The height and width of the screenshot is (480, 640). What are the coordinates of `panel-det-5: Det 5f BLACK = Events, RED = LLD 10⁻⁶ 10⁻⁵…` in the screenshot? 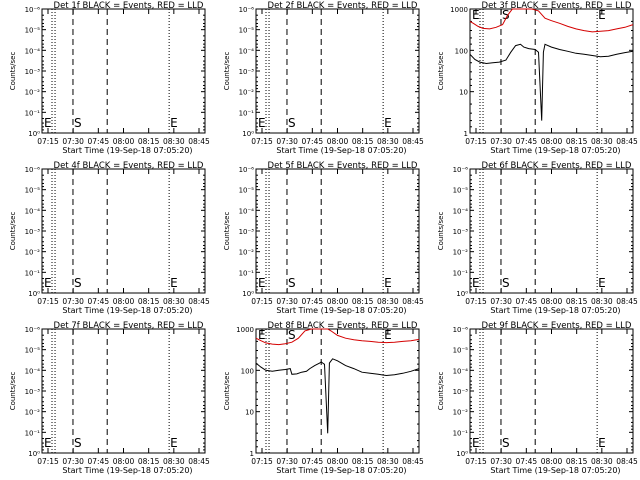 It's located at (323, 238).